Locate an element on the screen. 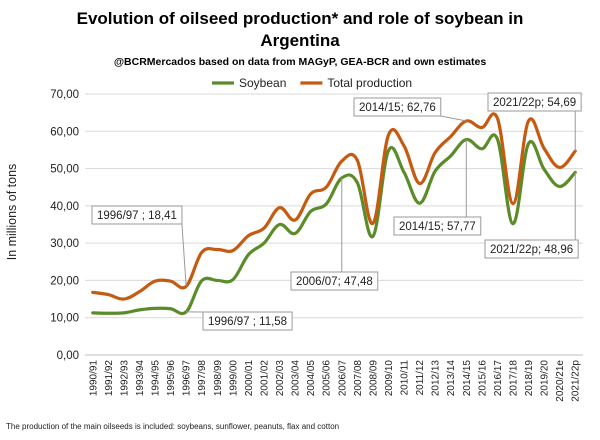 This screenshot has height=440, width=600. y-tick-label: 30,00 is located at coordinates (64, 244).